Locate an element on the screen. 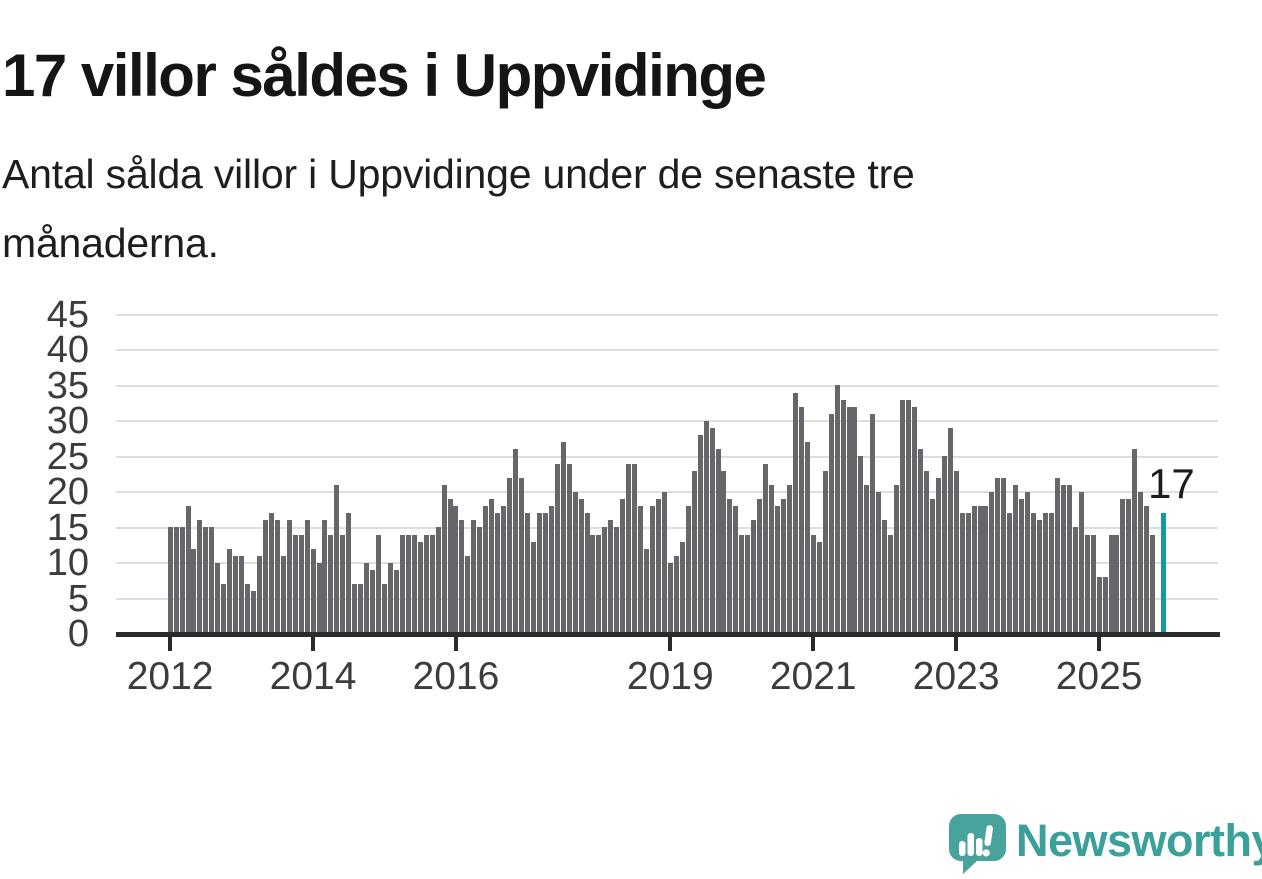  y-axis-label-0: 0 is located at coordinates (78, 634).